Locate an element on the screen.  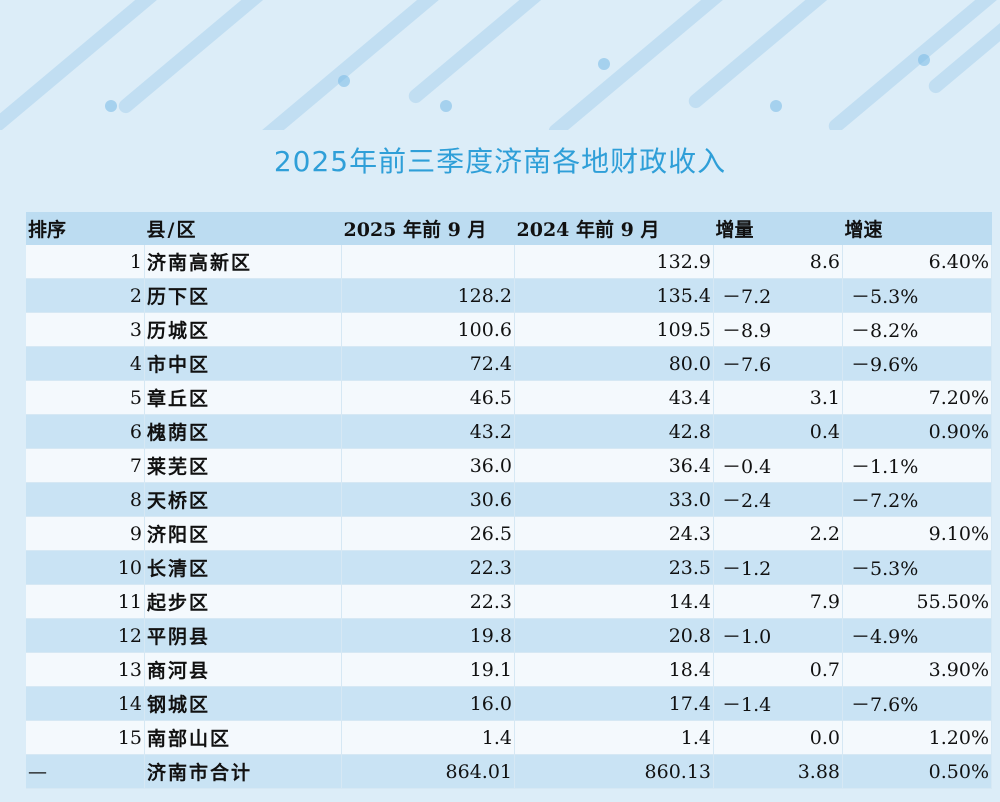
table-row: 7 莱芜区 36.0 36.4 －0.4 －1.1% is located at coordinates (509, 465).